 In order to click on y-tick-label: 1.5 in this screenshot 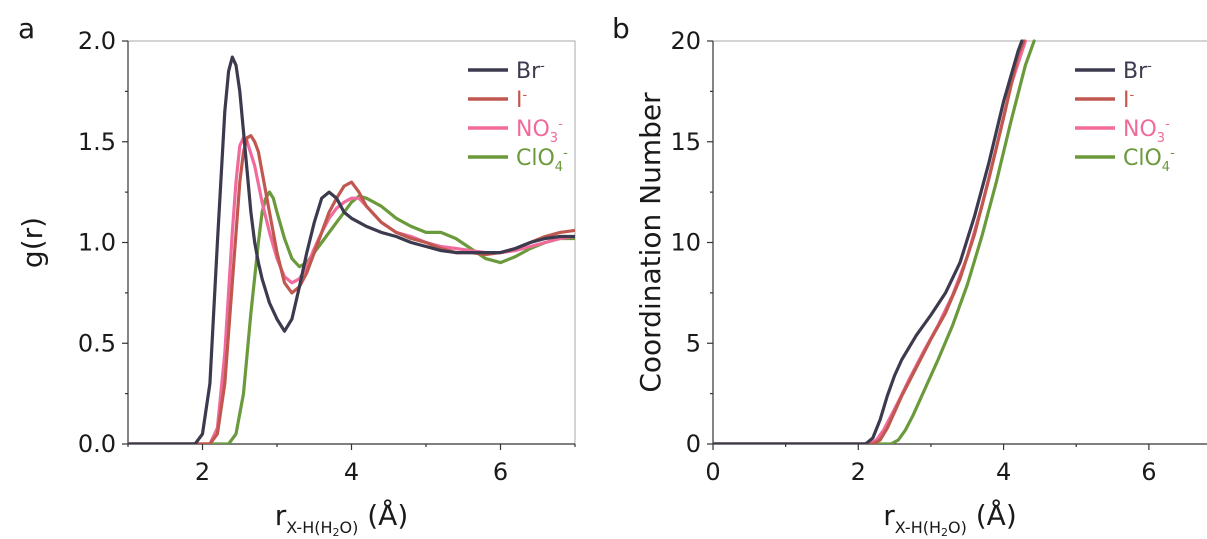, I will do `click(97, 142)`.